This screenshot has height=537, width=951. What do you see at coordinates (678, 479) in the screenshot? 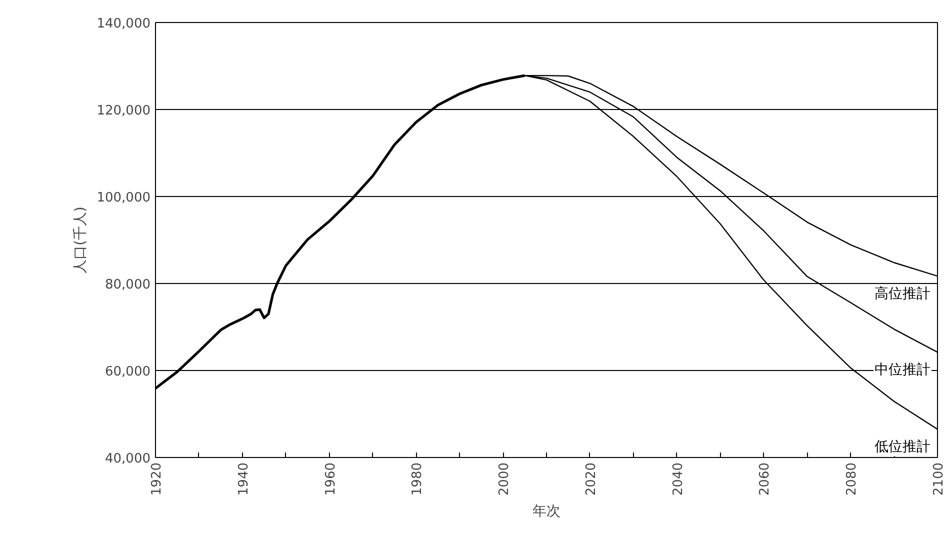
I see `x-tick-label: 2040` at bounding box center [678, 479].